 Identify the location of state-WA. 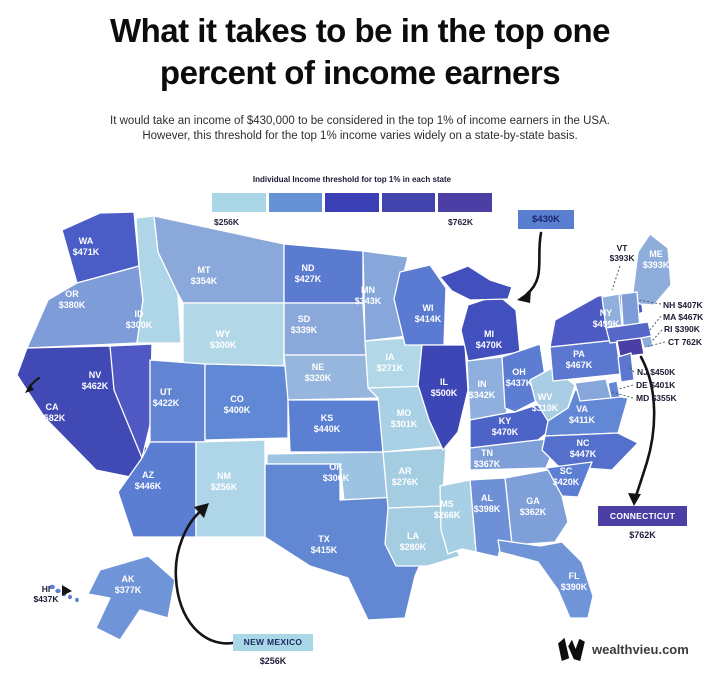
(100, 247).